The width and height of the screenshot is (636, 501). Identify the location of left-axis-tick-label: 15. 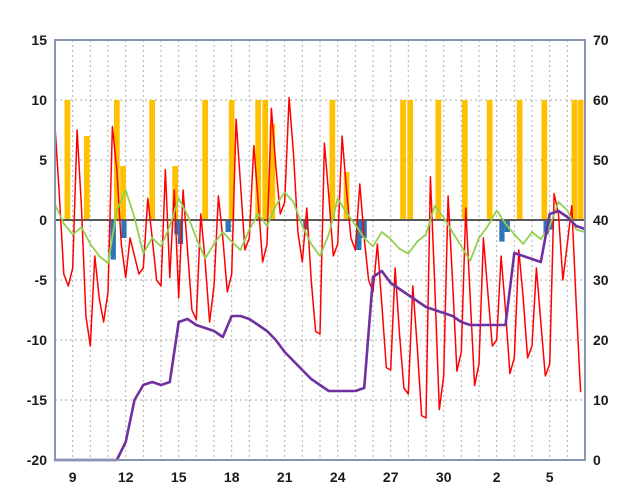
(39, 40).